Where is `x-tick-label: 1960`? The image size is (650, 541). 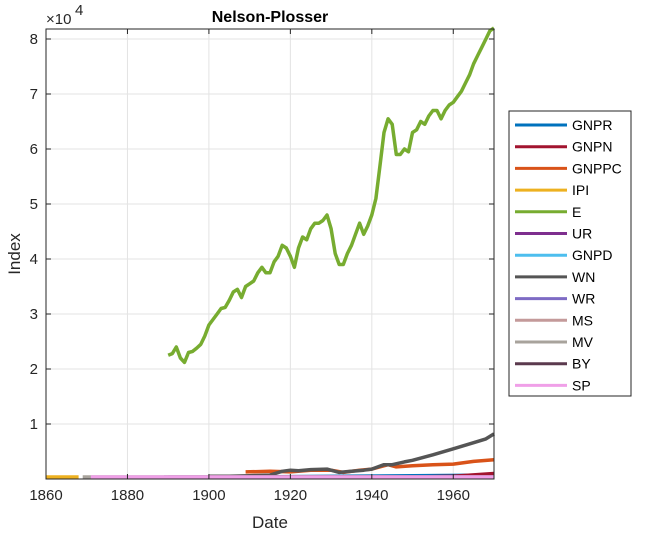
x-tick-label: 1960 is located at coordinates (453, 495).